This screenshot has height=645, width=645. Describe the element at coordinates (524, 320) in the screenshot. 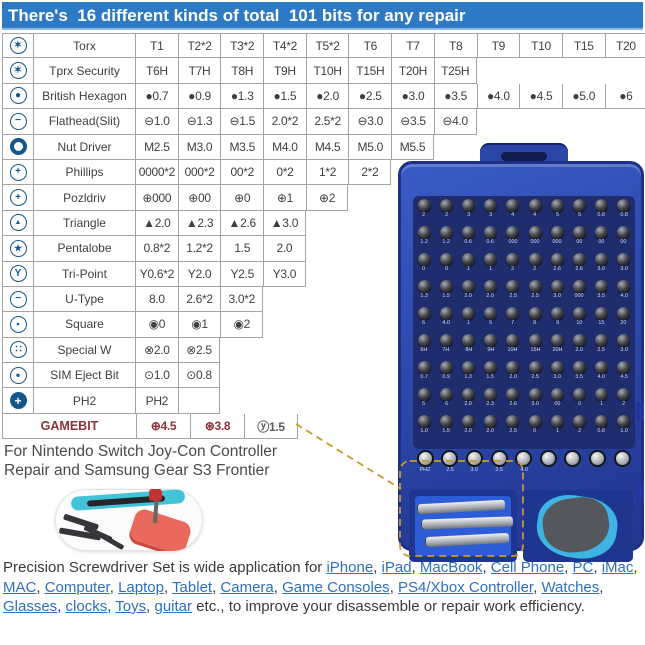

I see `bit-grid-row: 6 4.0 1 5 7 8 9 10 15 20` at that location.